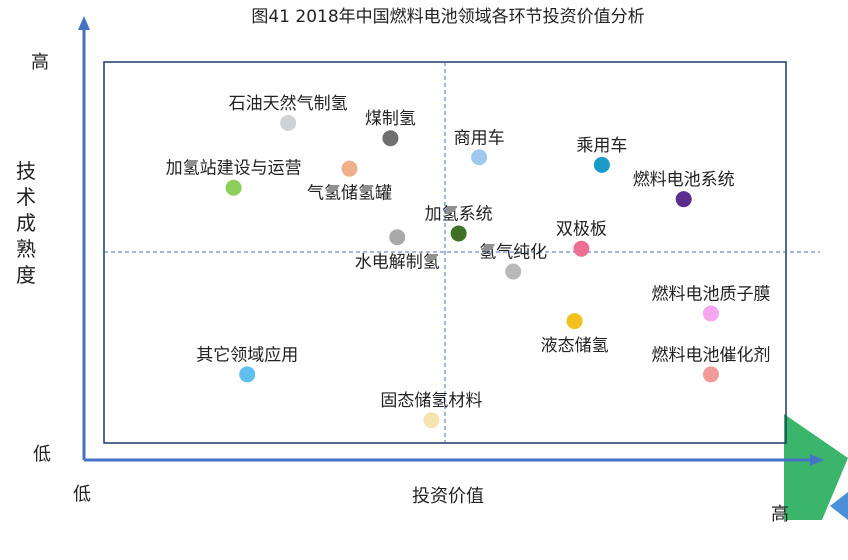 This screenshot has height=560, width=848. What do you see at coordinates (397, 262) in the screenshot?
I see `point-label: 水电解制氢` at bounding box center [397, 262].